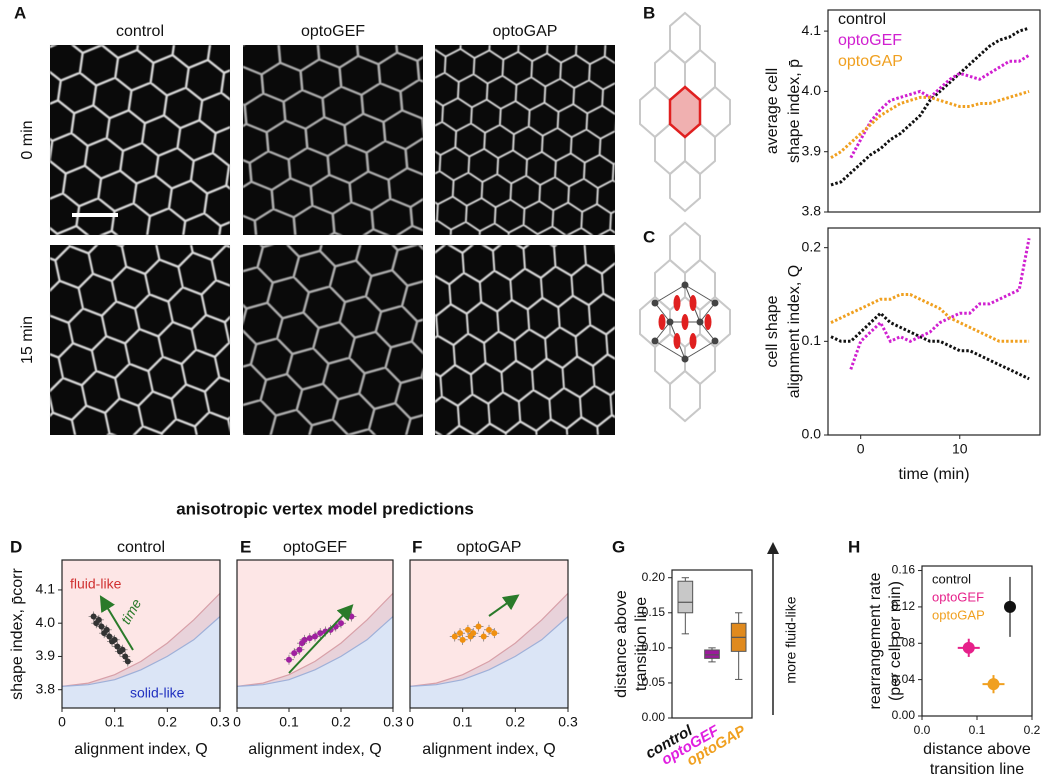  Describe the element at coordinates (333, 31) in the screenshot. I see `column-label: optoGEF` at that location.